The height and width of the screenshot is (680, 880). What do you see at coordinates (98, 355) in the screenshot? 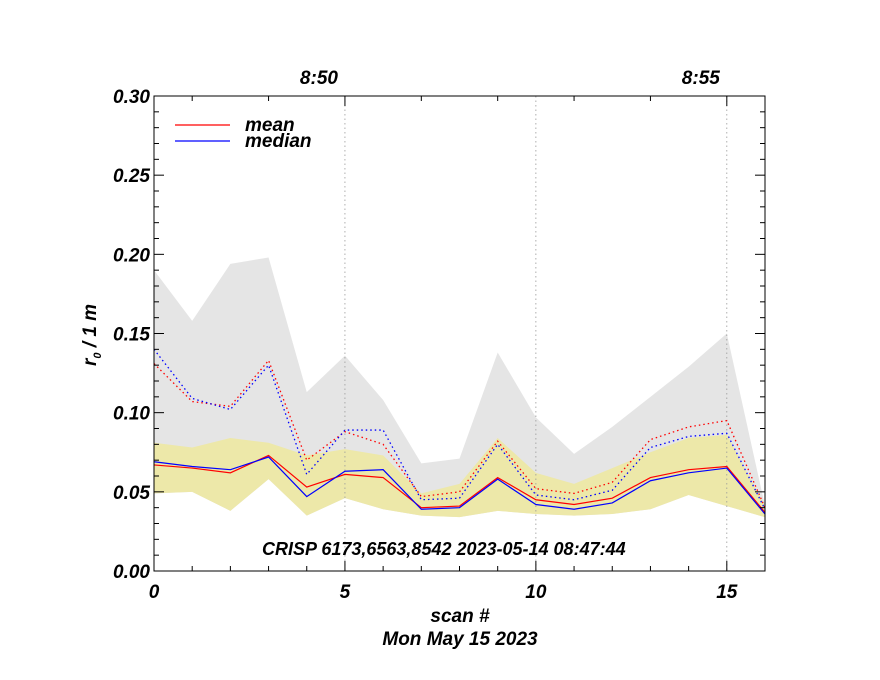
I see `y-axis-title-sub: 0` at bounding box center [98, 355].